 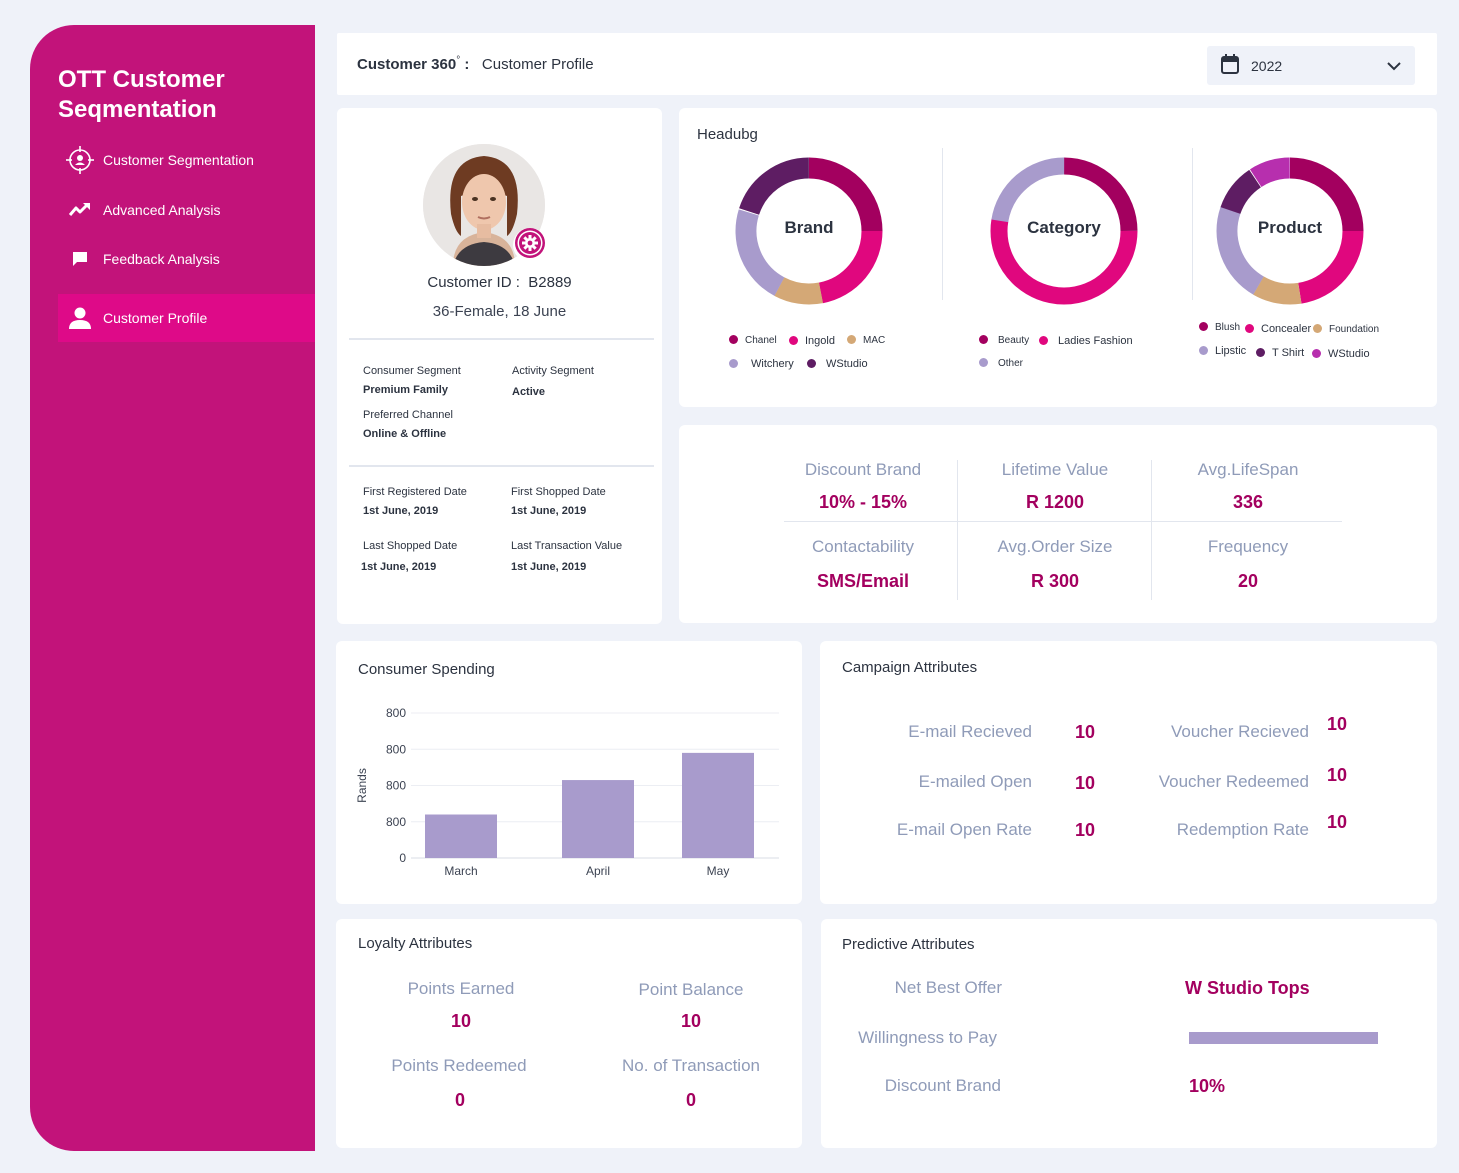 What do you see at coordinates (141, 95) in the screenshot?
I see `app-title: OTT Customer Seqmentation` at bounding box center [141, 95].